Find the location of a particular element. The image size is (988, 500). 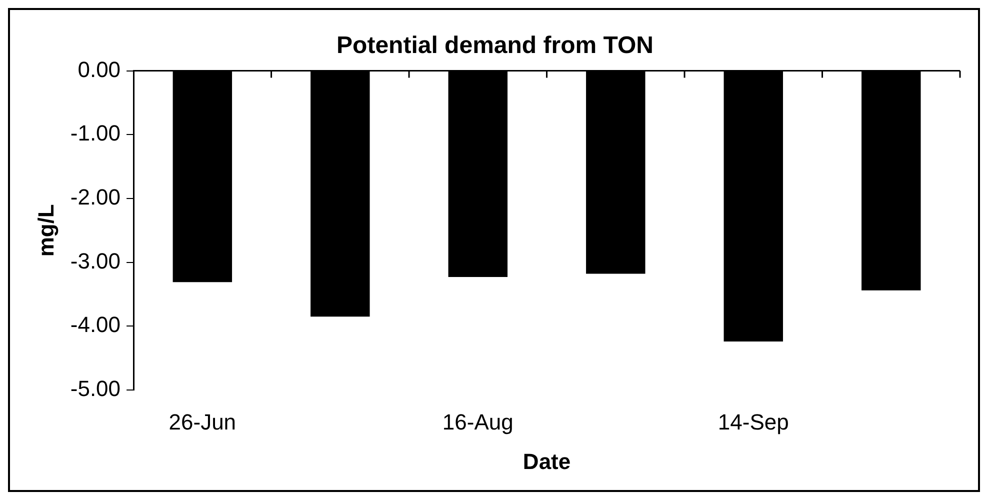

y-tick-label: -4.00 is located at coordinates (95, 325).